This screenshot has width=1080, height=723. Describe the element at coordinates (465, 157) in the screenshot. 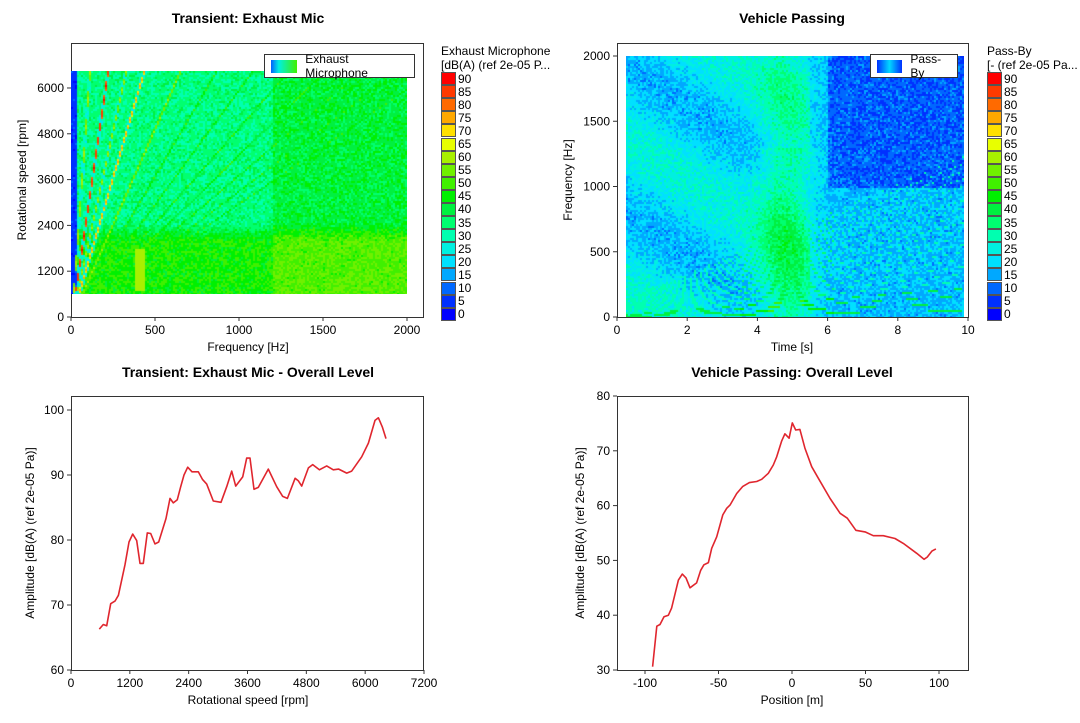

I see `colorbar-label: 60` at that location.